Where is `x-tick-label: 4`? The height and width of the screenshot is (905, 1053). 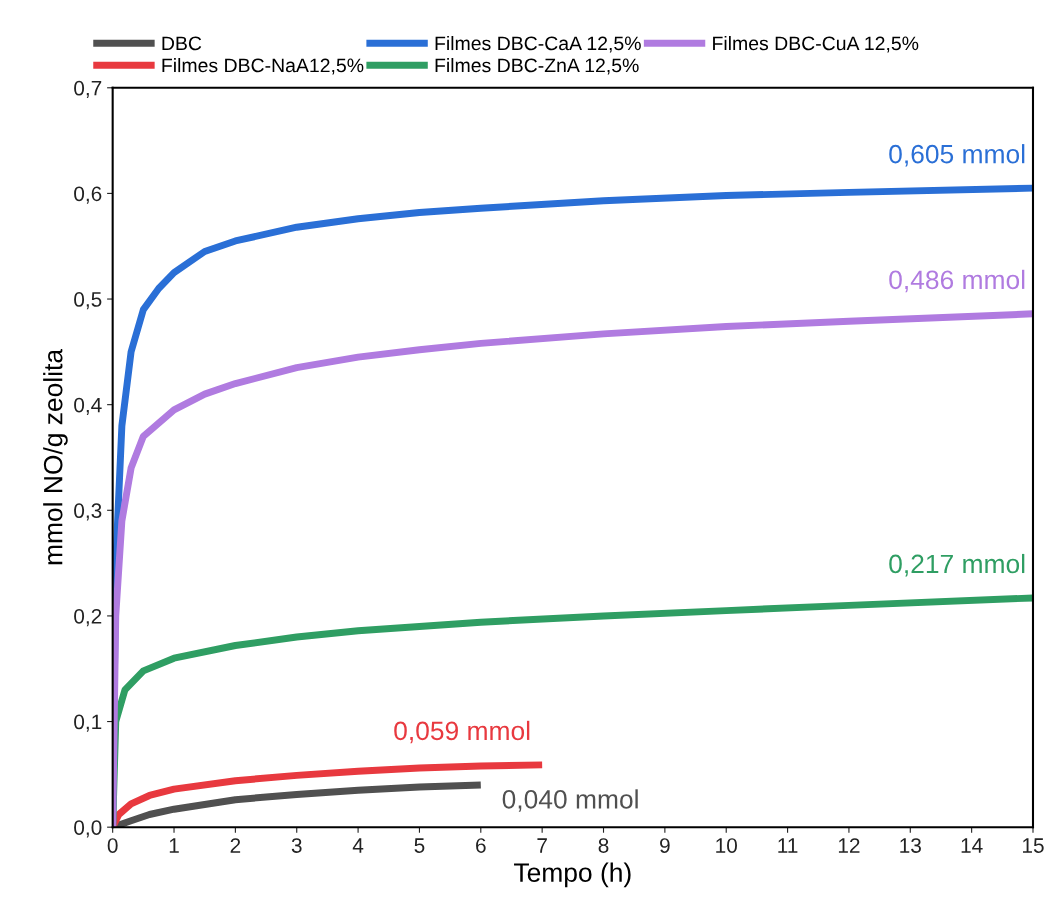
x-tick-label: 4 is located at coordinates (358, 845).